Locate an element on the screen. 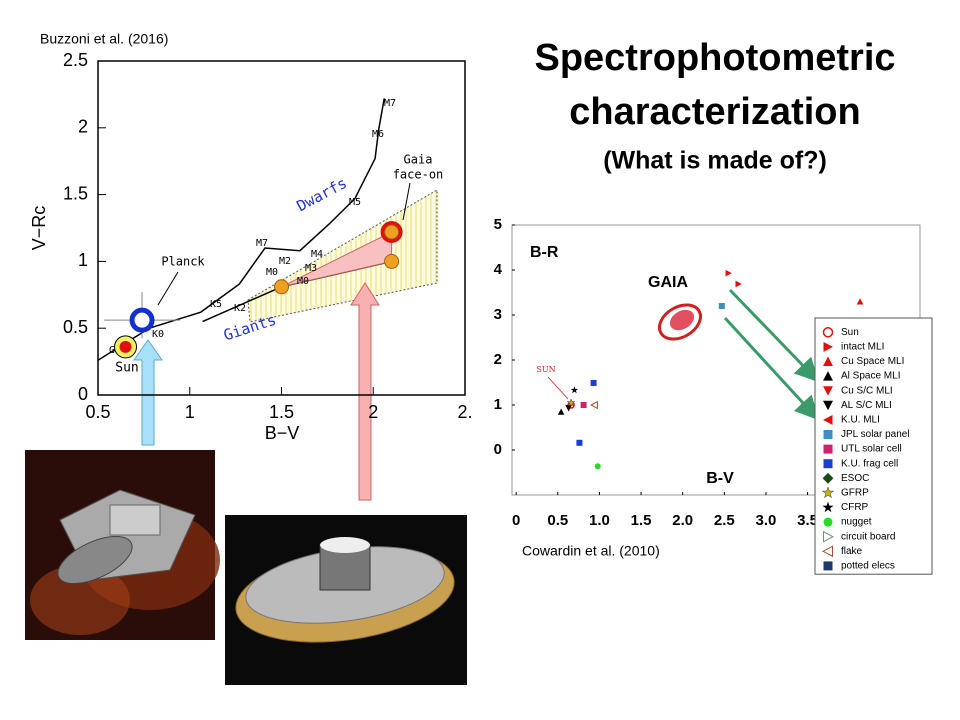  gaia-image is located at coordinates (346, 600).